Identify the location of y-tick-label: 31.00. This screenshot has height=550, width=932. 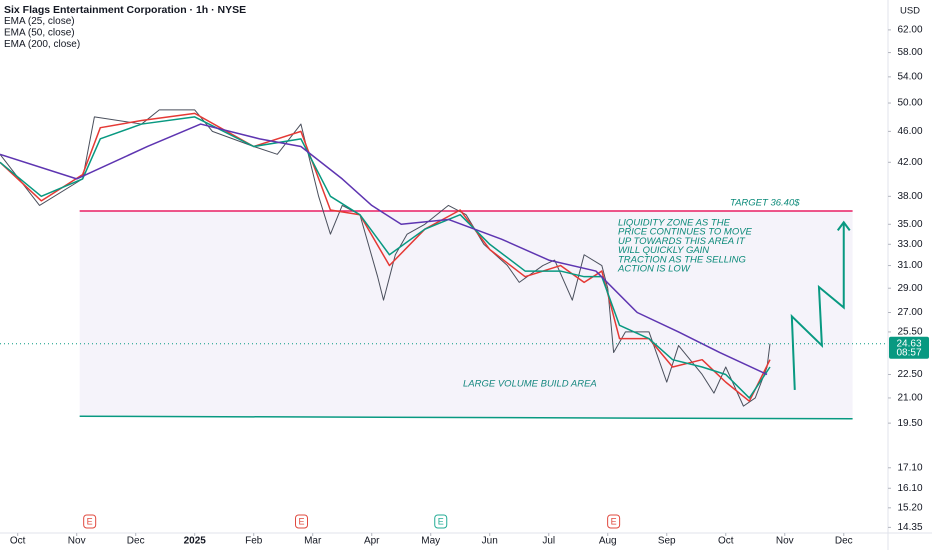
(909, 265).